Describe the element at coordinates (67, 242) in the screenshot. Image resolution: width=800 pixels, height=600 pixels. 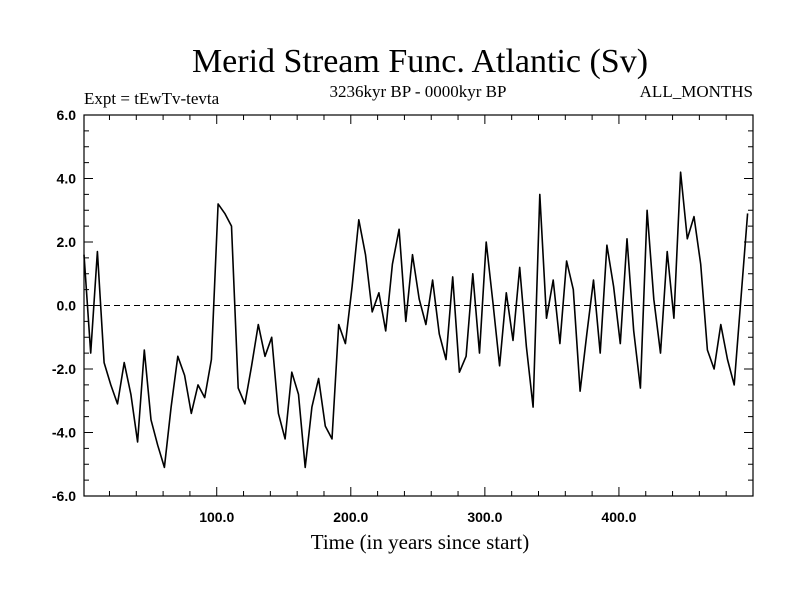
I see `y-tick-label: 2.0` at that location.